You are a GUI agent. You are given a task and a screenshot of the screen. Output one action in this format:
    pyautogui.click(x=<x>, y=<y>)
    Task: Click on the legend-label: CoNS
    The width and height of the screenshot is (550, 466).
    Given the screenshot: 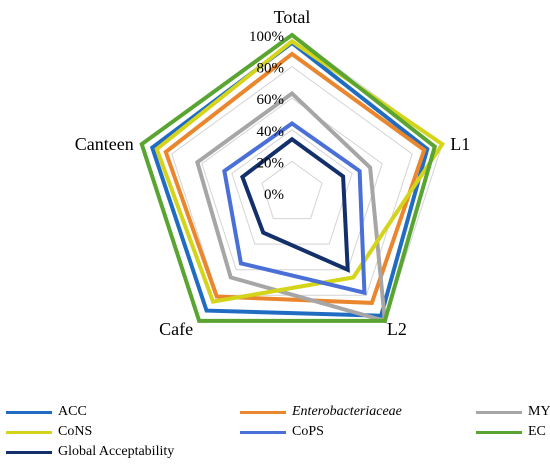 What is the action you would take?
    pyautogui.click(x=75, y=431)
    